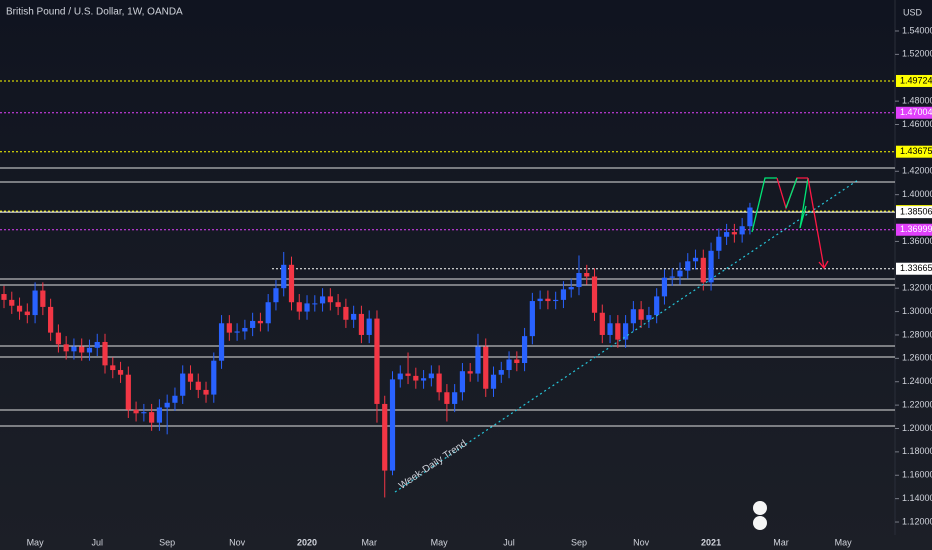 The height and width of the screenshot is (550, 932). What do you see at coordinates (818, 223) in the screenshot?
I see `projection-down` at bounding box center [818, 223].